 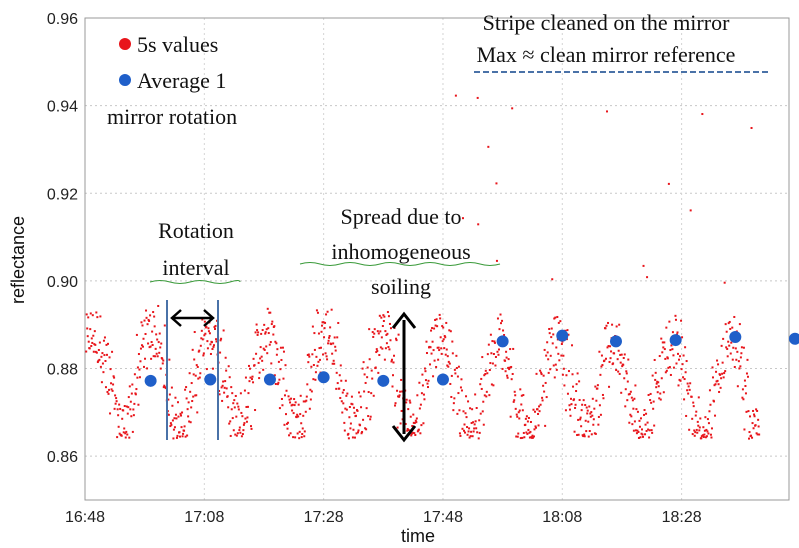 What do you see at coordinates (404, 434) in the screenshot?
I see `spread-arrow-bottom-head` at bounding box center [404, 434].